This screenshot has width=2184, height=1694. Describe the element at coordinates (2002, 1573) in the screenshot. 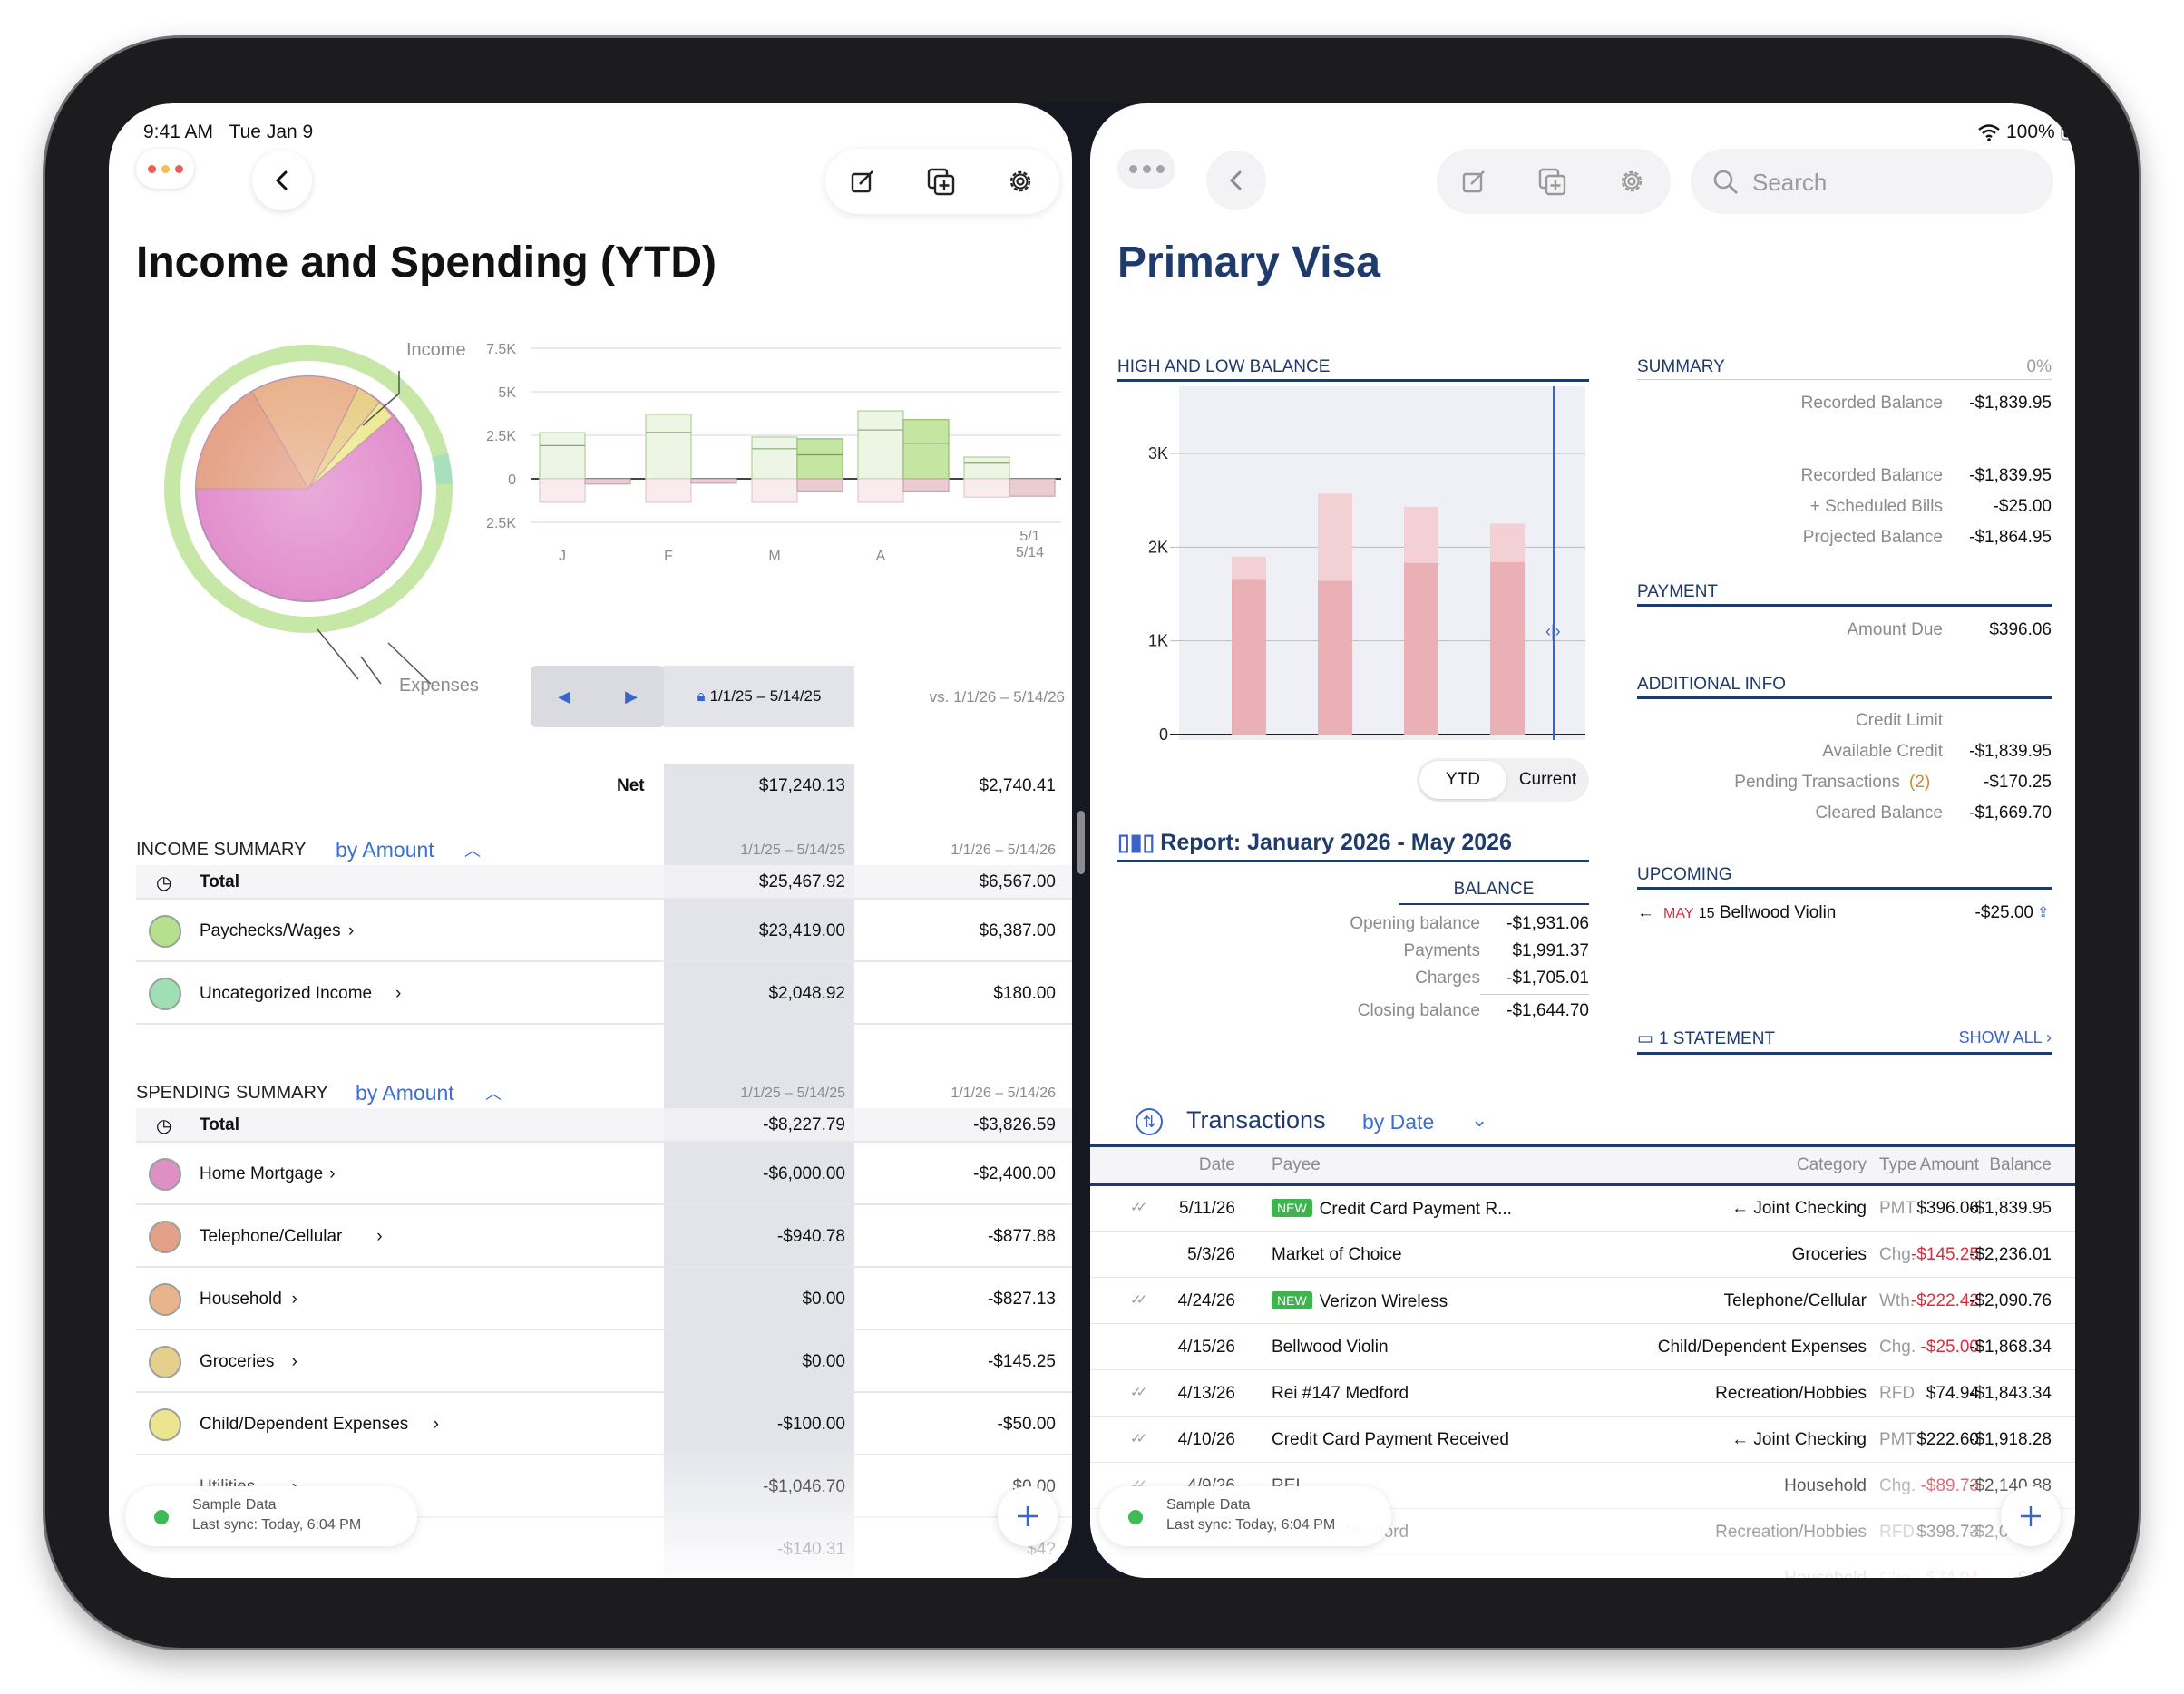

I see `transaction-balance: -$2,4` at that location.